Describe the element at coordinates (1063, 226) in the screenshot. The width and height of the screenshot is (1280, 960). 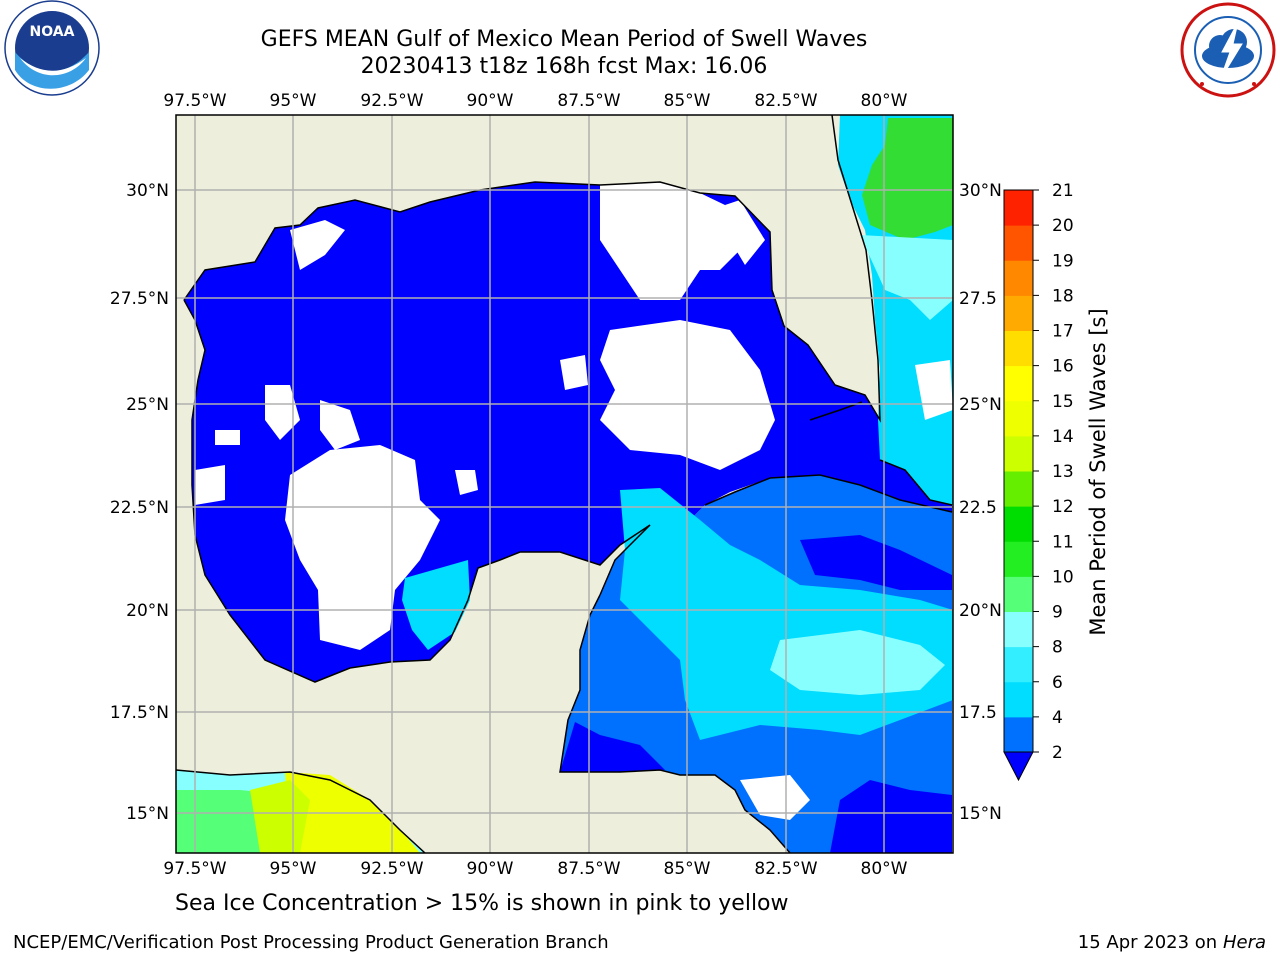
I see `colorbar-tick-label: 20` at that location.